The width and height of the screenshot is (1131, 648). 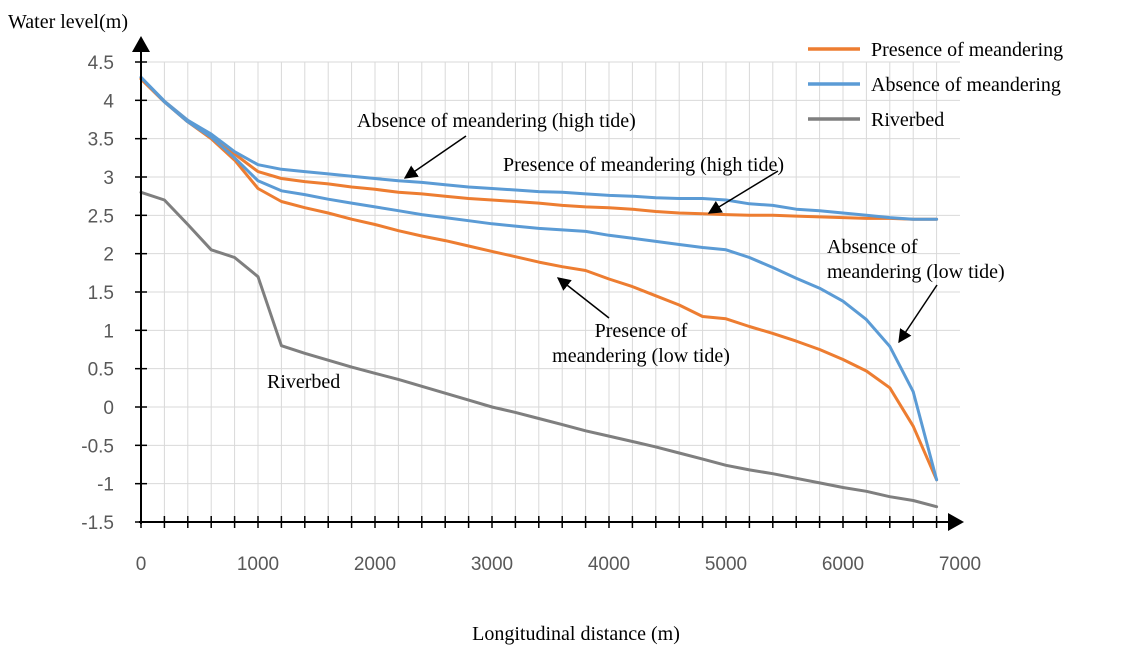 I want to click on y-tick-label: -1, so click(x=105, y=485).